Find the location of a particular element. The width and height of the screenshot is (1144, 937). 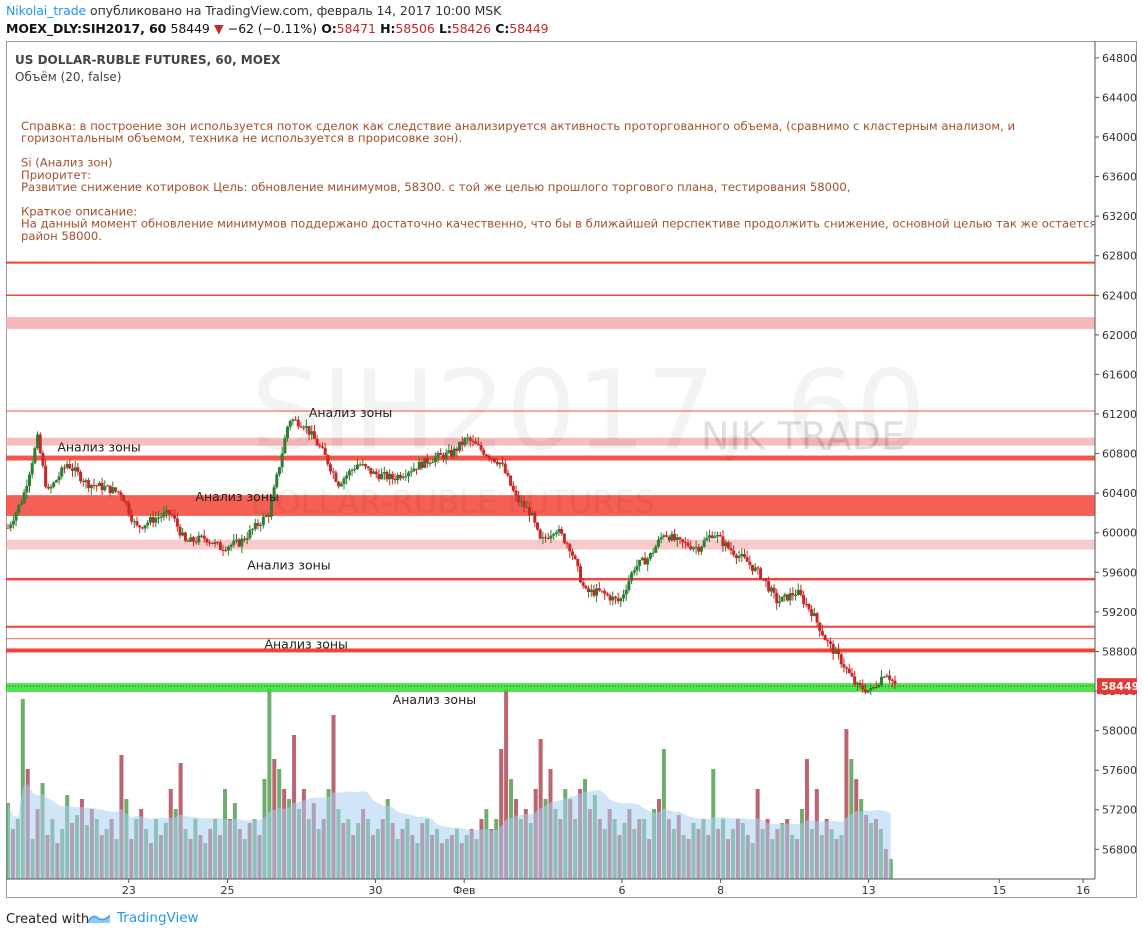

price-tick-label: 58800 is located at coordinates (1119, 651).